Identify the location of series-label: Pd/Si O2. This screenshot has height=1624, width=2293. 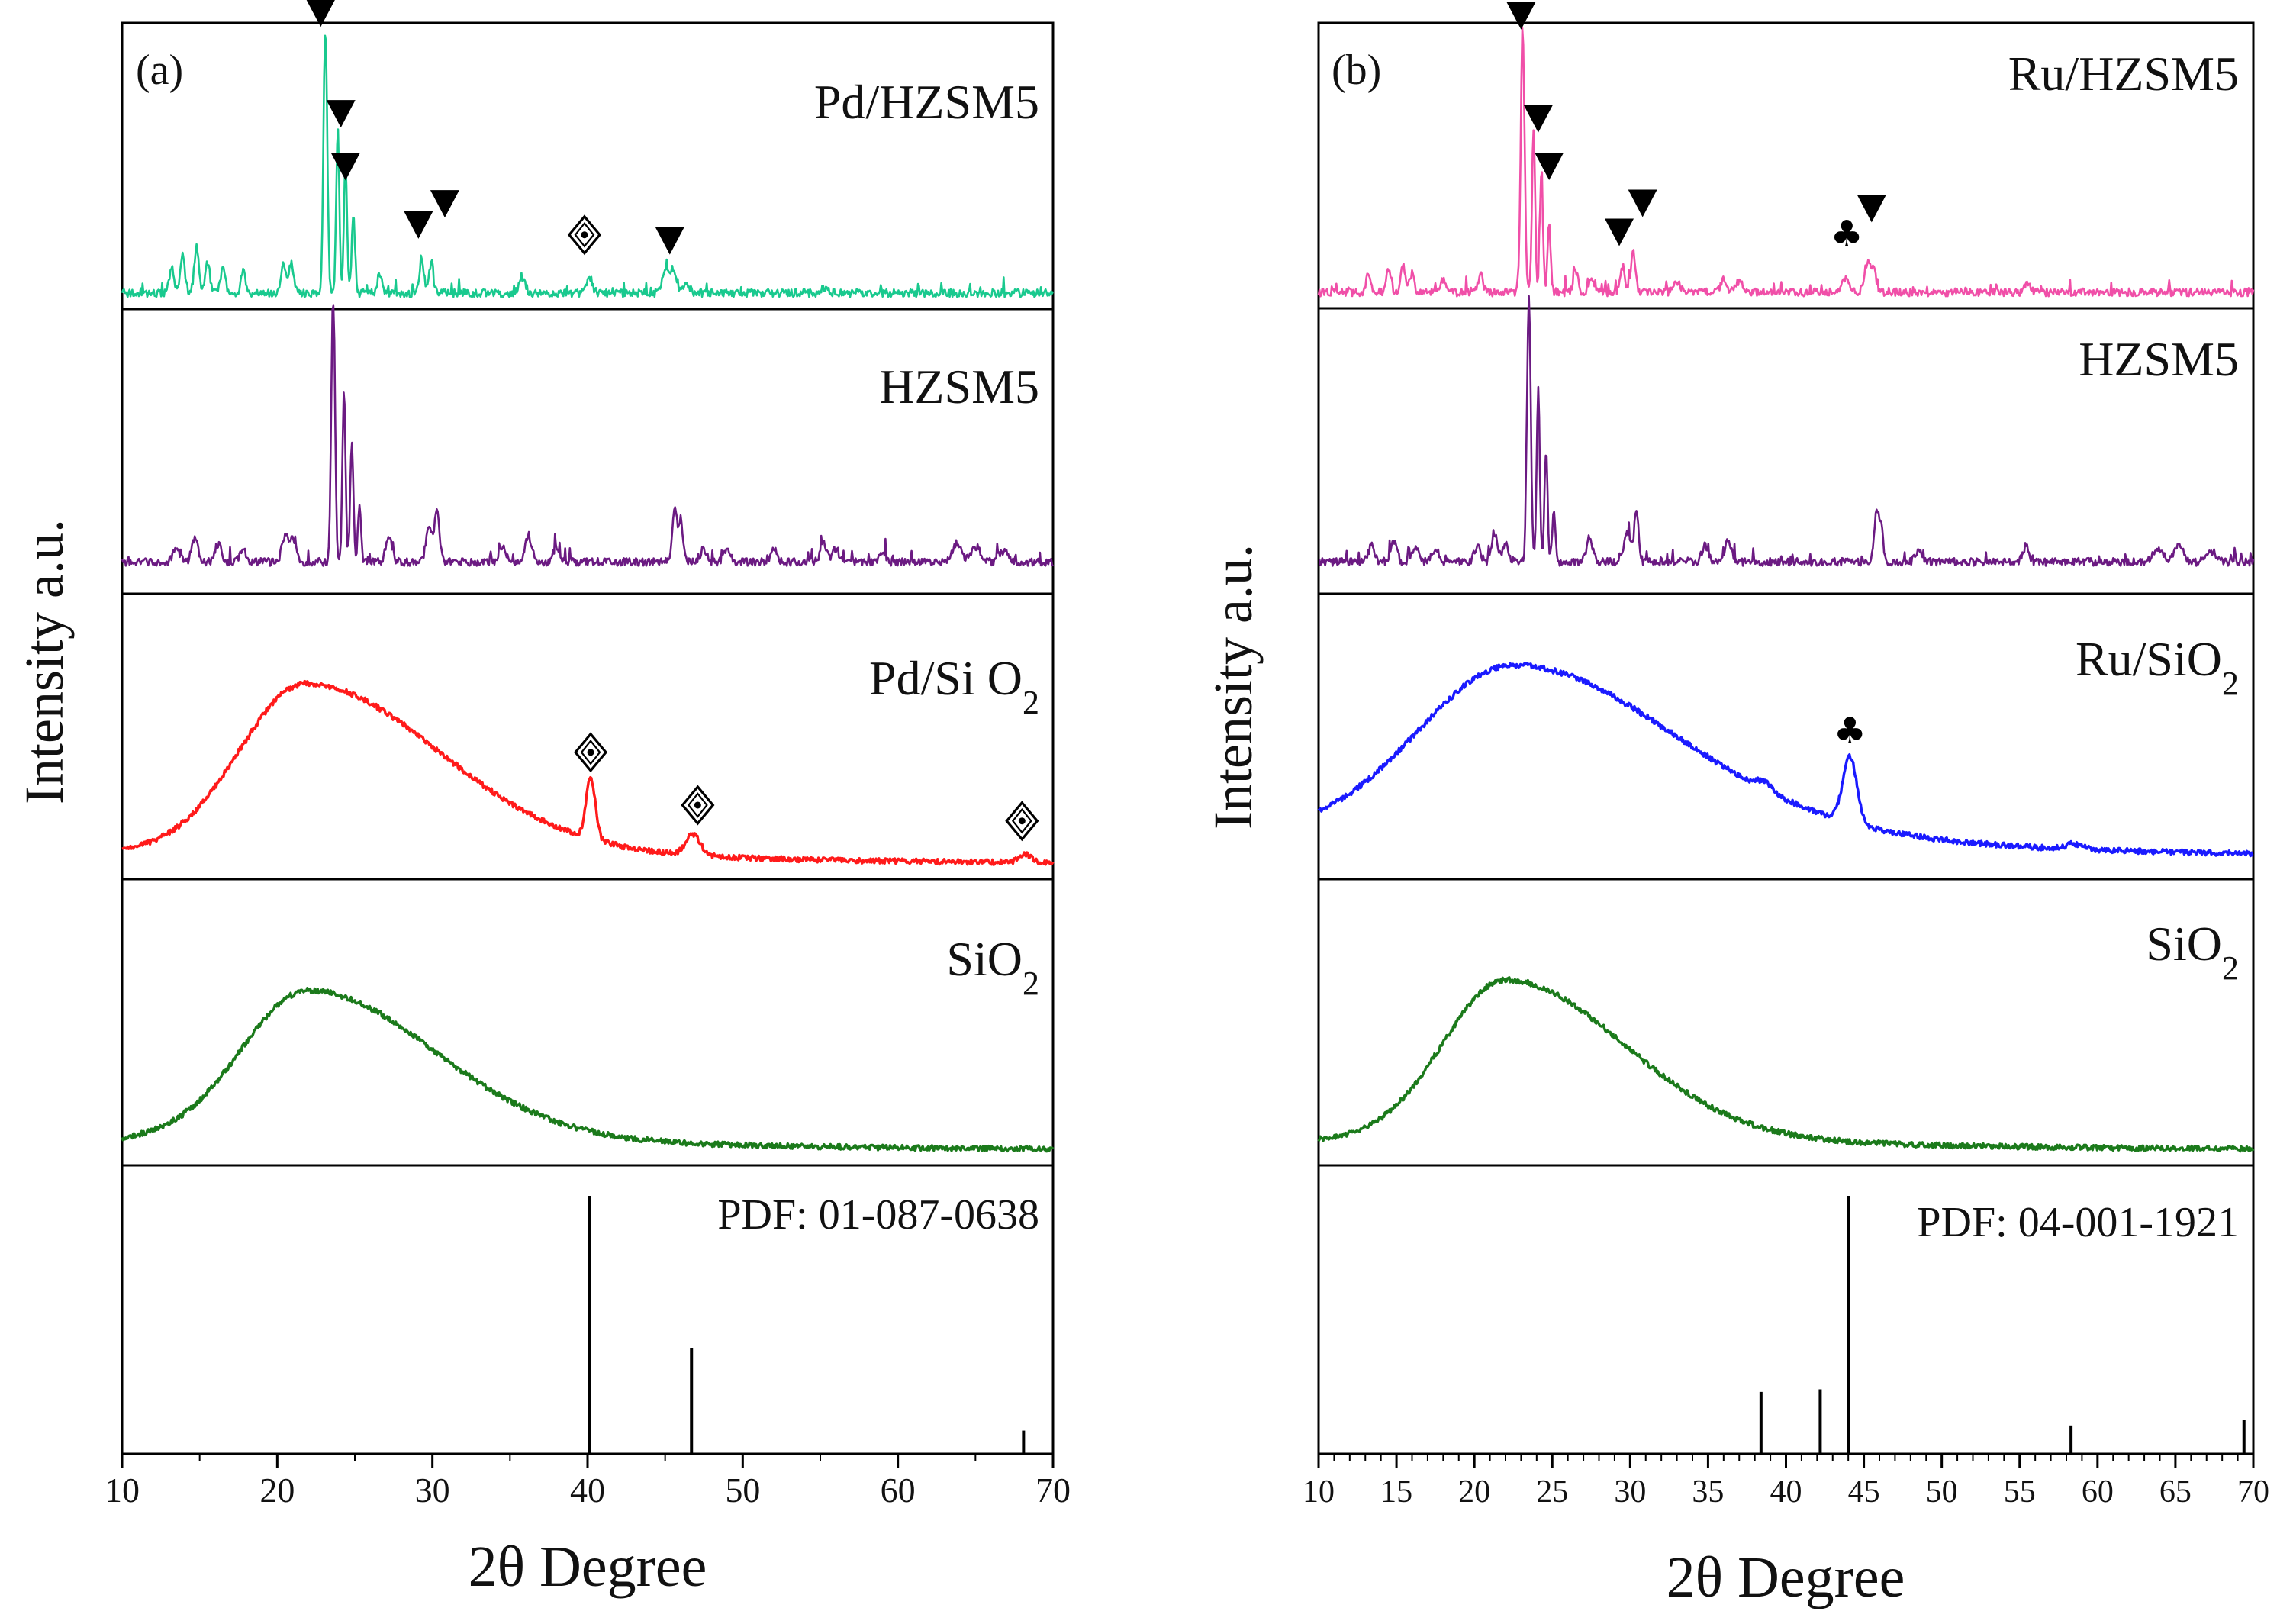
(954, 686).